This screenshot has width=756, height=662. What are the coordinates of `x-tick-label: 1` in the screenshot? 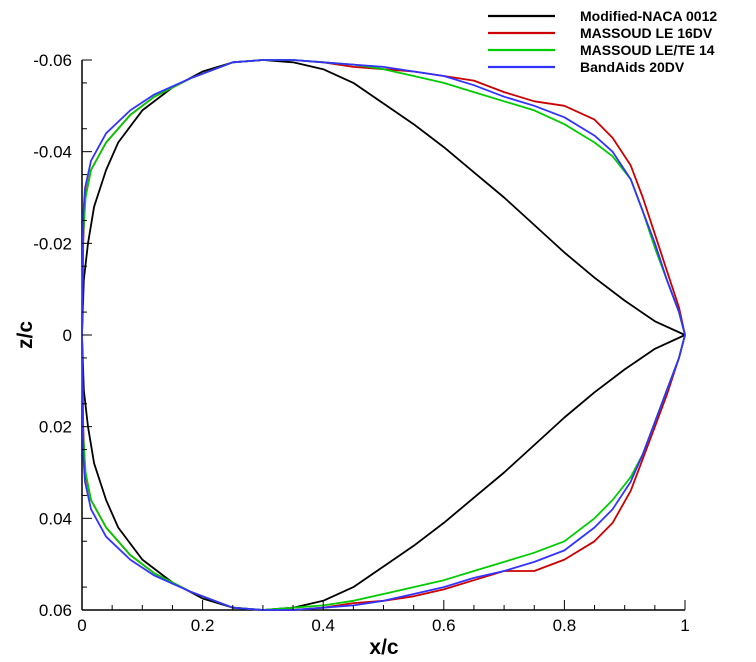 It's located at (684, 625).